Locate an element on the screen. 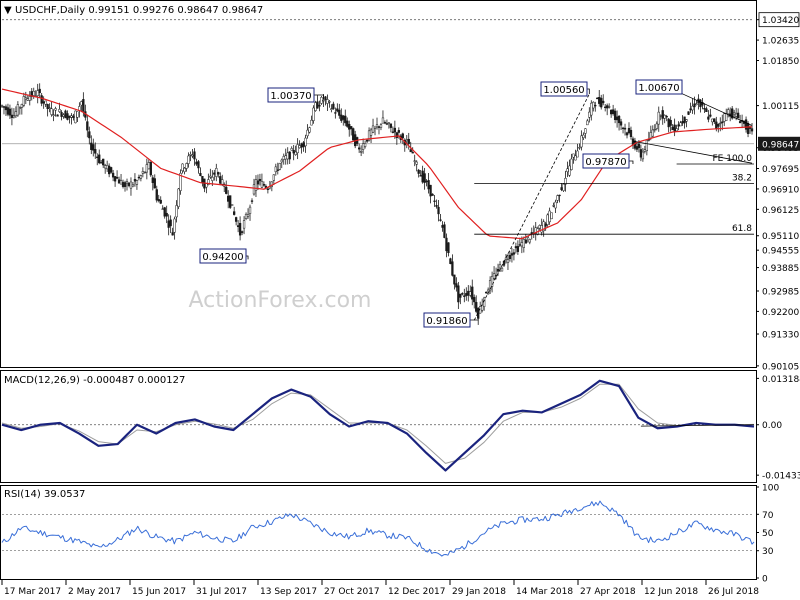 The width and height of the screenshot is (800, 600). rsi-title: RSI(14) 39.0537 is located at coordinates (44, 494).